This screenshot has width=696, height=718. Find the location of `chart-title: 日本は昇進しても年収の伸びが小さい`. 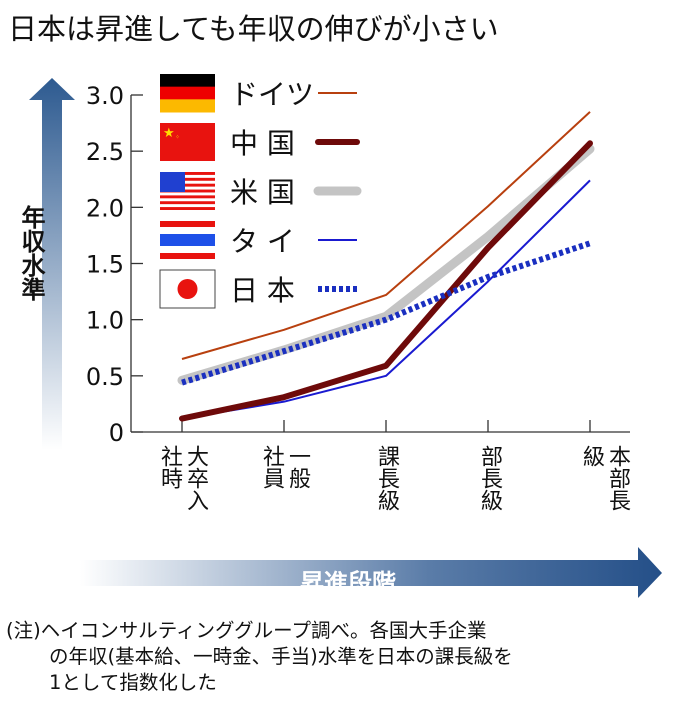

chart-title: 日本は昇進しても年収の伸びが小さい is located at coordinates (253, 29).